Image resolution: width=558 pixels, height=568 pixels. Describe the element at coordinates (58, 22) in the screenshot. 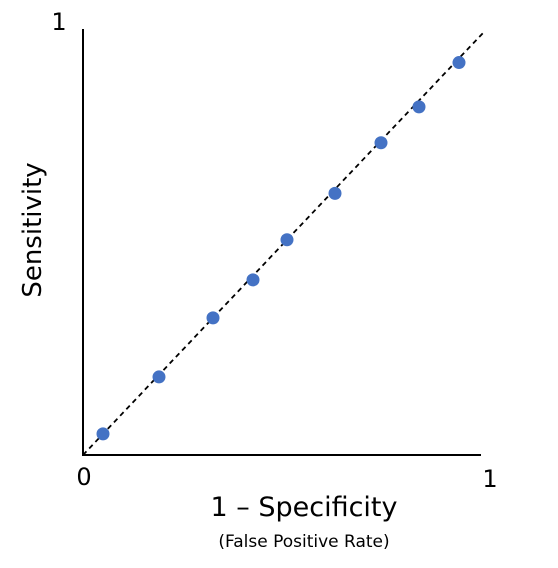

I see `y-tick-label-1: 1` at that location.